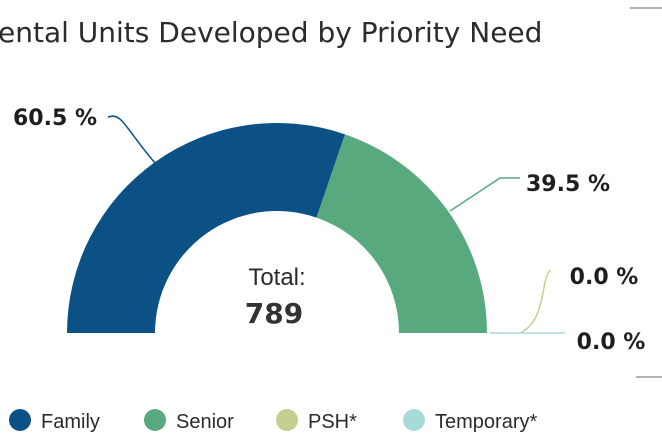  What do you see at coordinates (401, 233) in the screenshot?
I see `segment` at bounding box center [401, 233].